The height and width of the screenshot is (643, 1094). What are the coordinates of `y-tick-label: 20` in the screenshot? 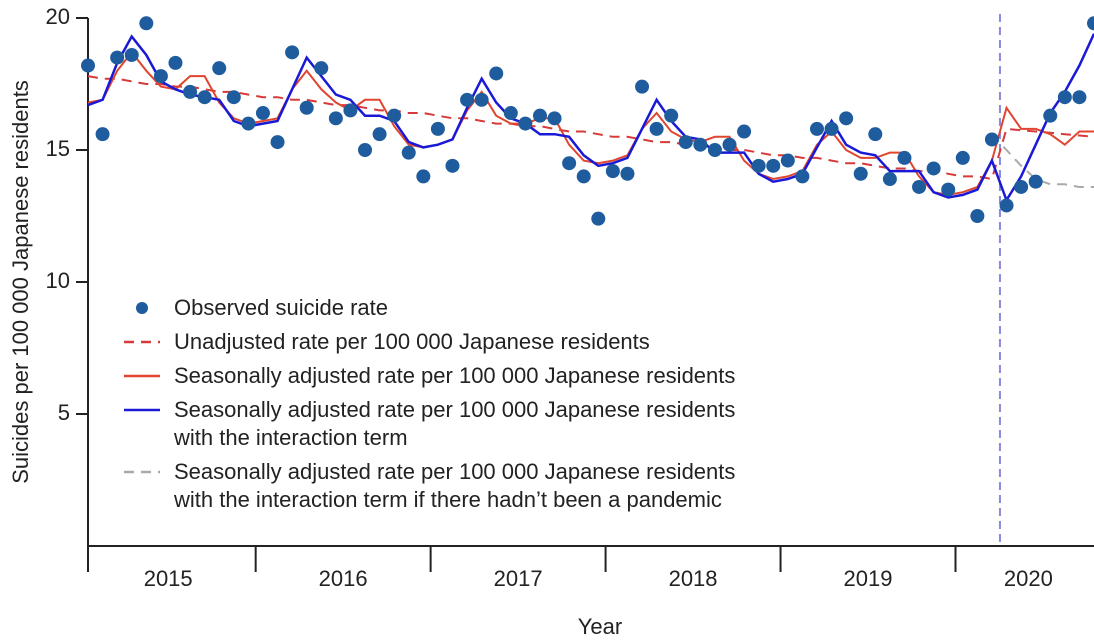 It's located at (58, 16).